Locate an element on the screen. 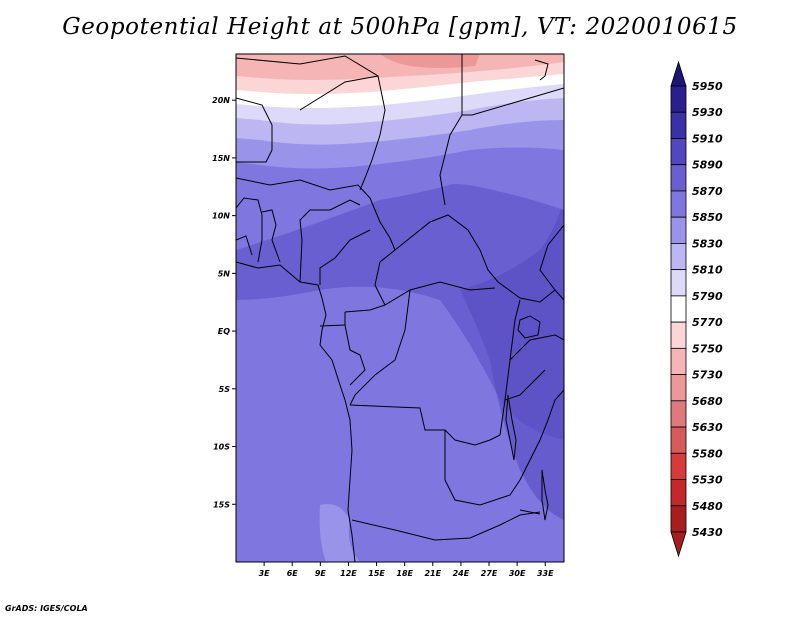 The image size is (800, 618). y-tick-label: 5N is located at coordinates (224, 273).